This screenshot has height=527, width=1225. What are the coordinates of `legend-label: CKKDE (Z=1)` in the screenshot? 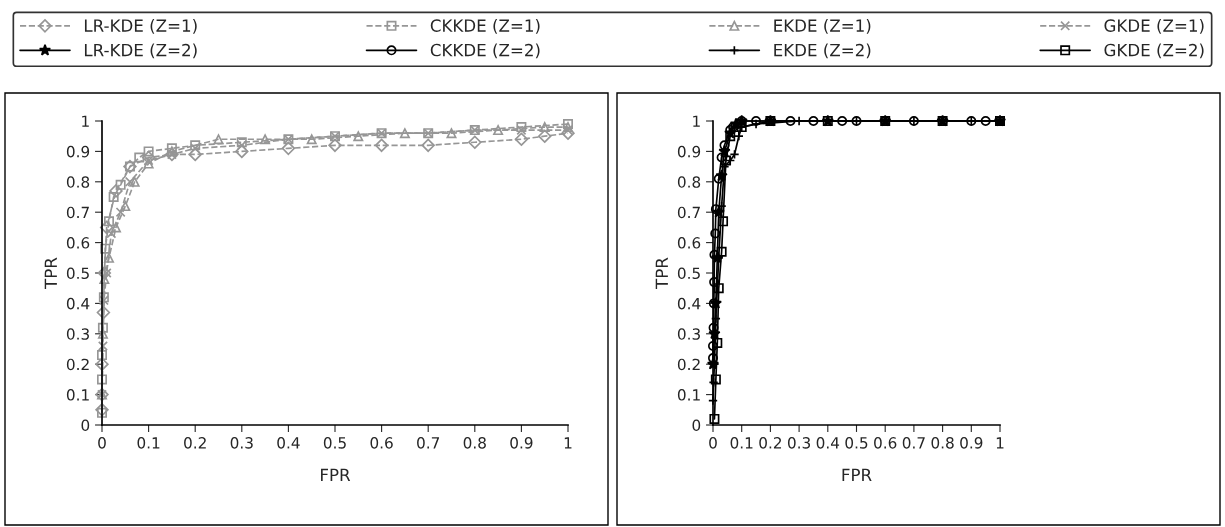 It's located at (485, 26).